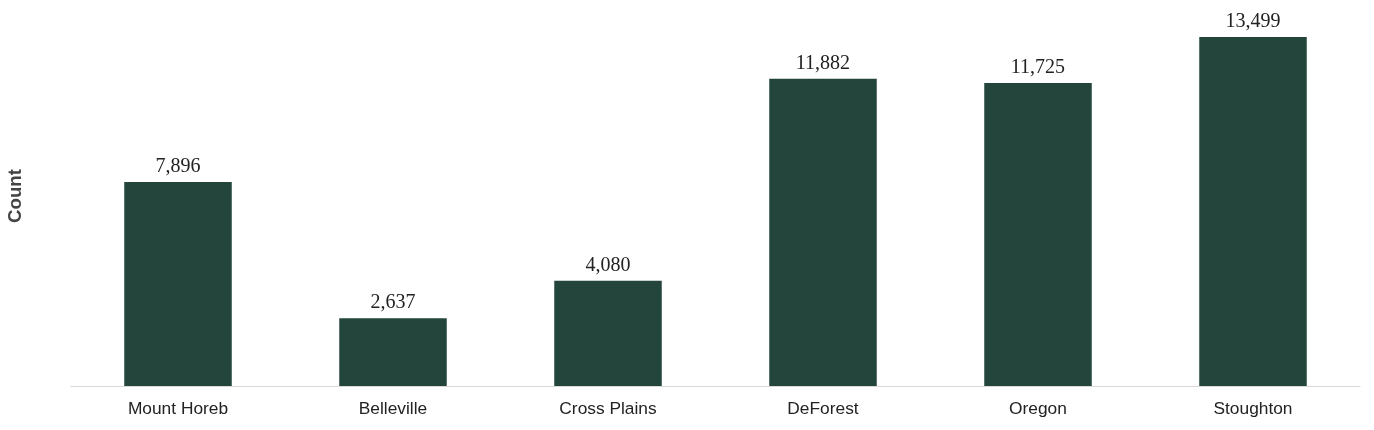  I want to click on x-tick-label: Belleville, so click(393, 407).